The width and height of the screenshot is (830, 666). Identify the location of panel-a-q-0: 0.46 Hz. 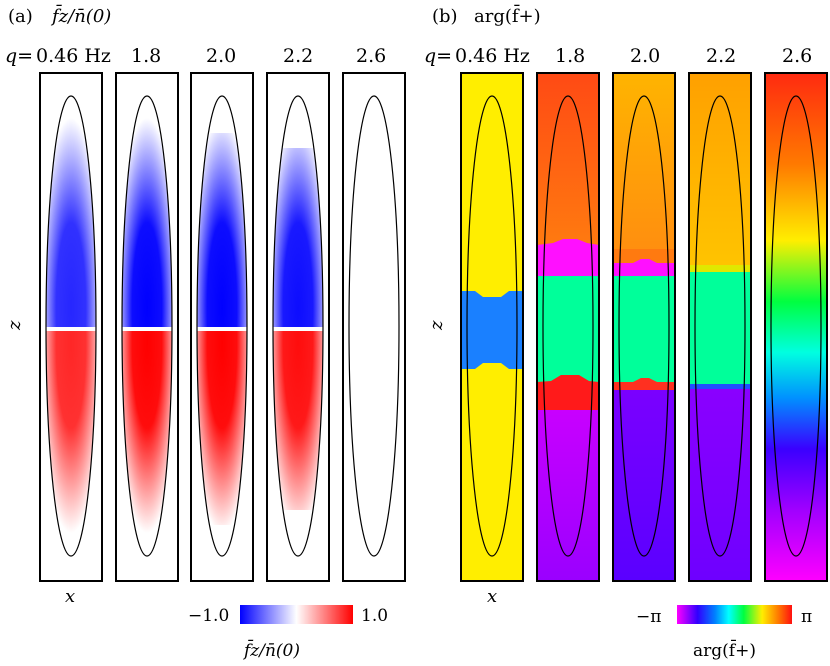
(73, 56).